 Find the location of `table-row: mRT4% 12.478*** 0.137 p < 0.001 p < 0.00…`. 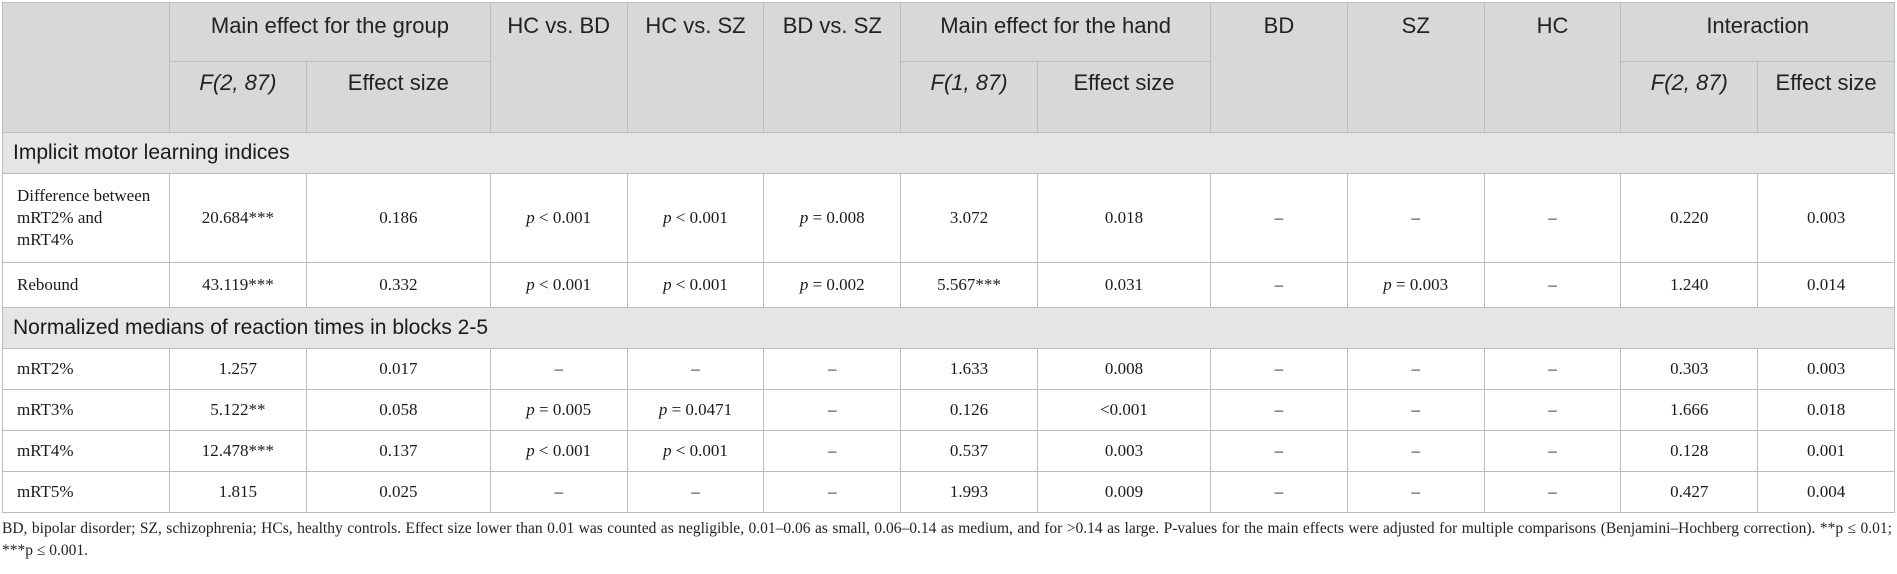

table-row: mRT4% 12.478*** 0.137 p < 0.001 p < 0.00… is located at coordinates (948, 451).